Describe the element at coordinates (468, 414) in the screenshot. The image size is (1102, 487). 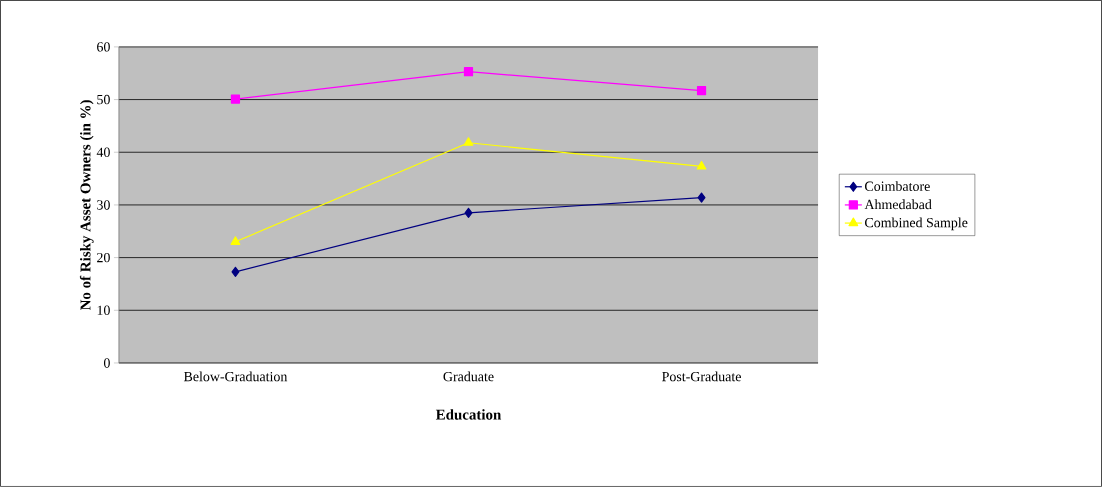
I see `x-axis-title: Education` at that location.